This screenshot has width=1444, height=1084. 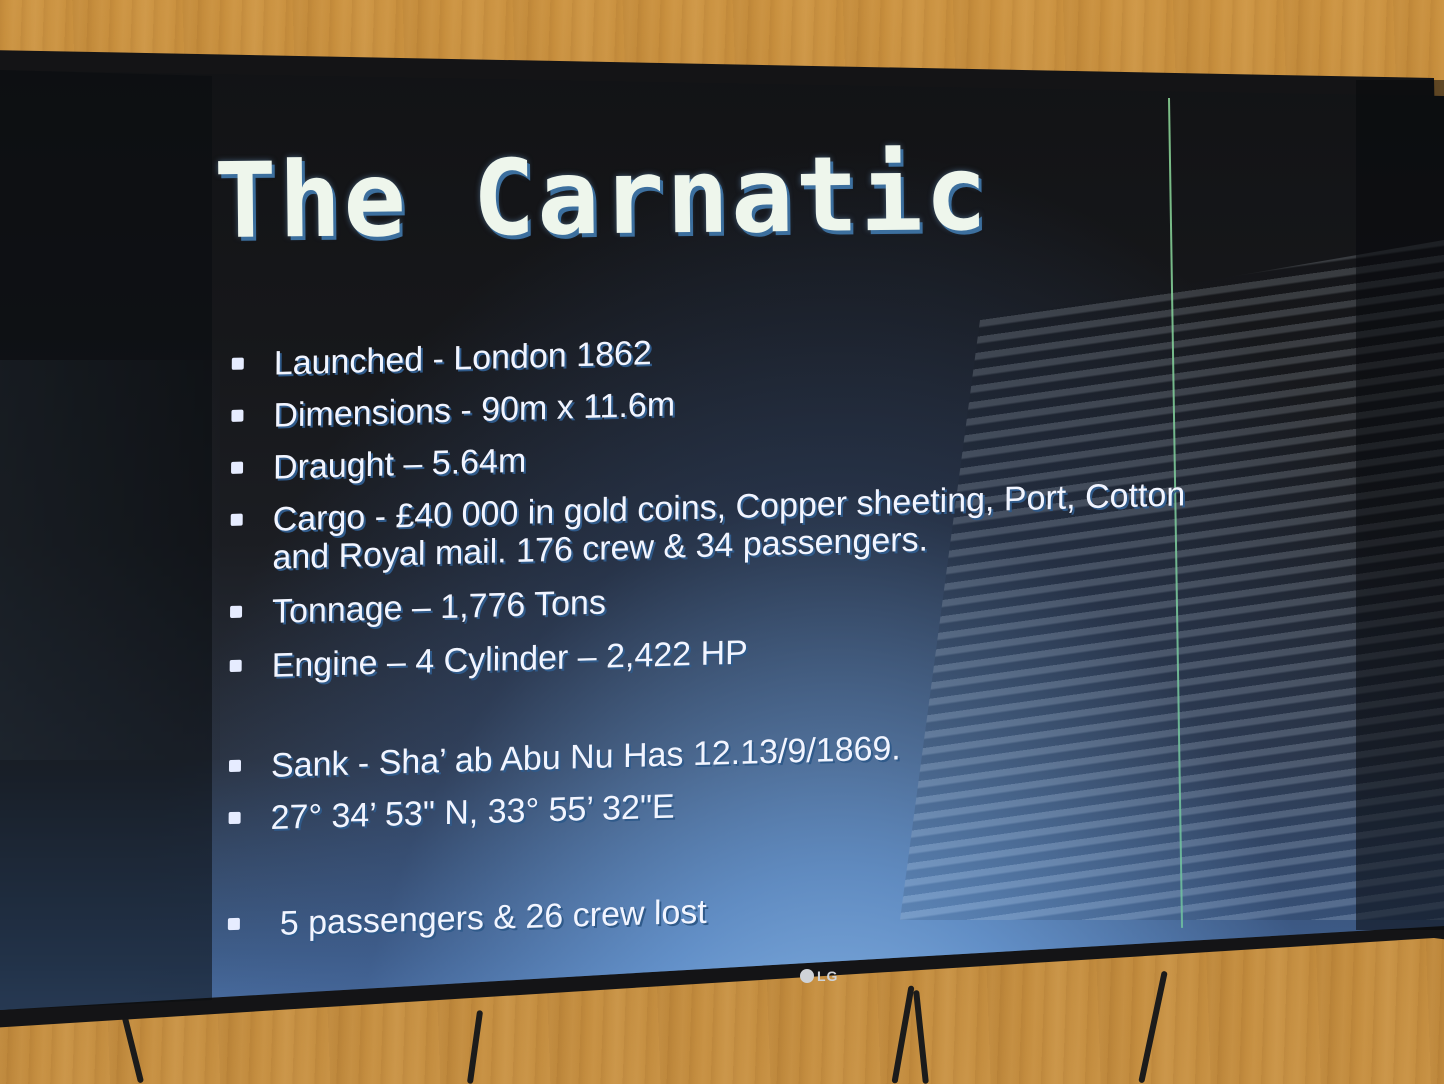 What do you see at coordinates (106, 540) in the screenshot?
I see `slide-dark-margin` at bounding box center [106, 540].